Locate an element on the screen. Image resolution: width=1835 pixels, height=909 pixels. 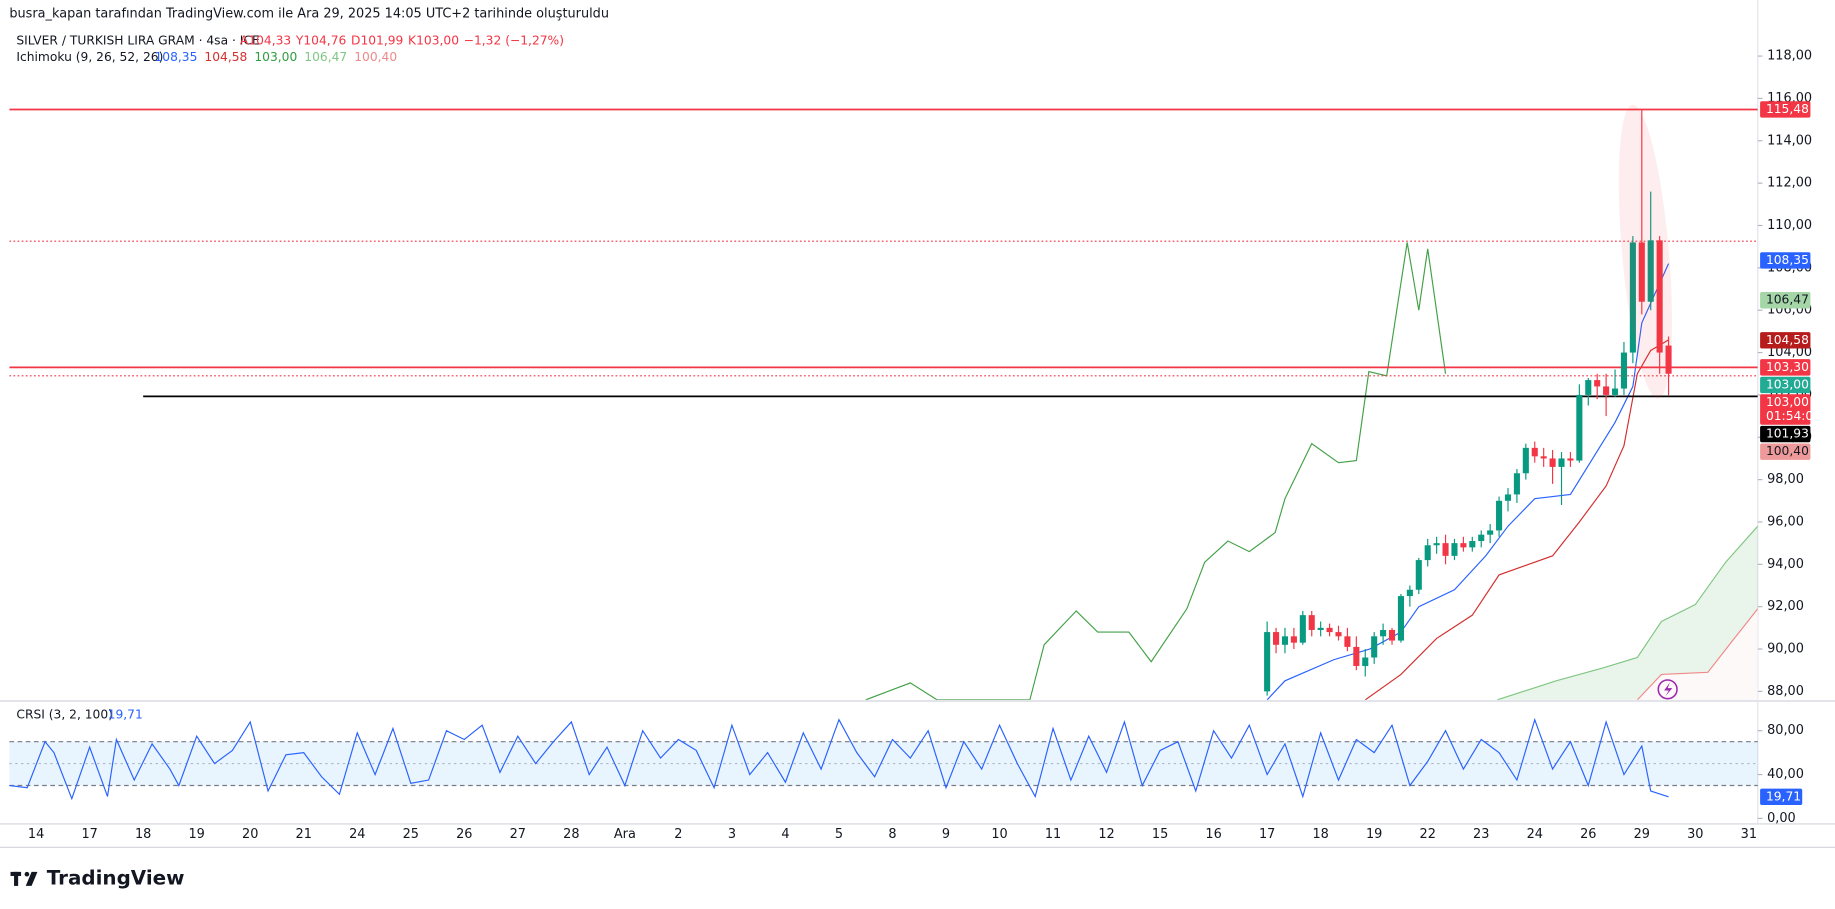
alert-icon is located at coordinates (1667, 689).